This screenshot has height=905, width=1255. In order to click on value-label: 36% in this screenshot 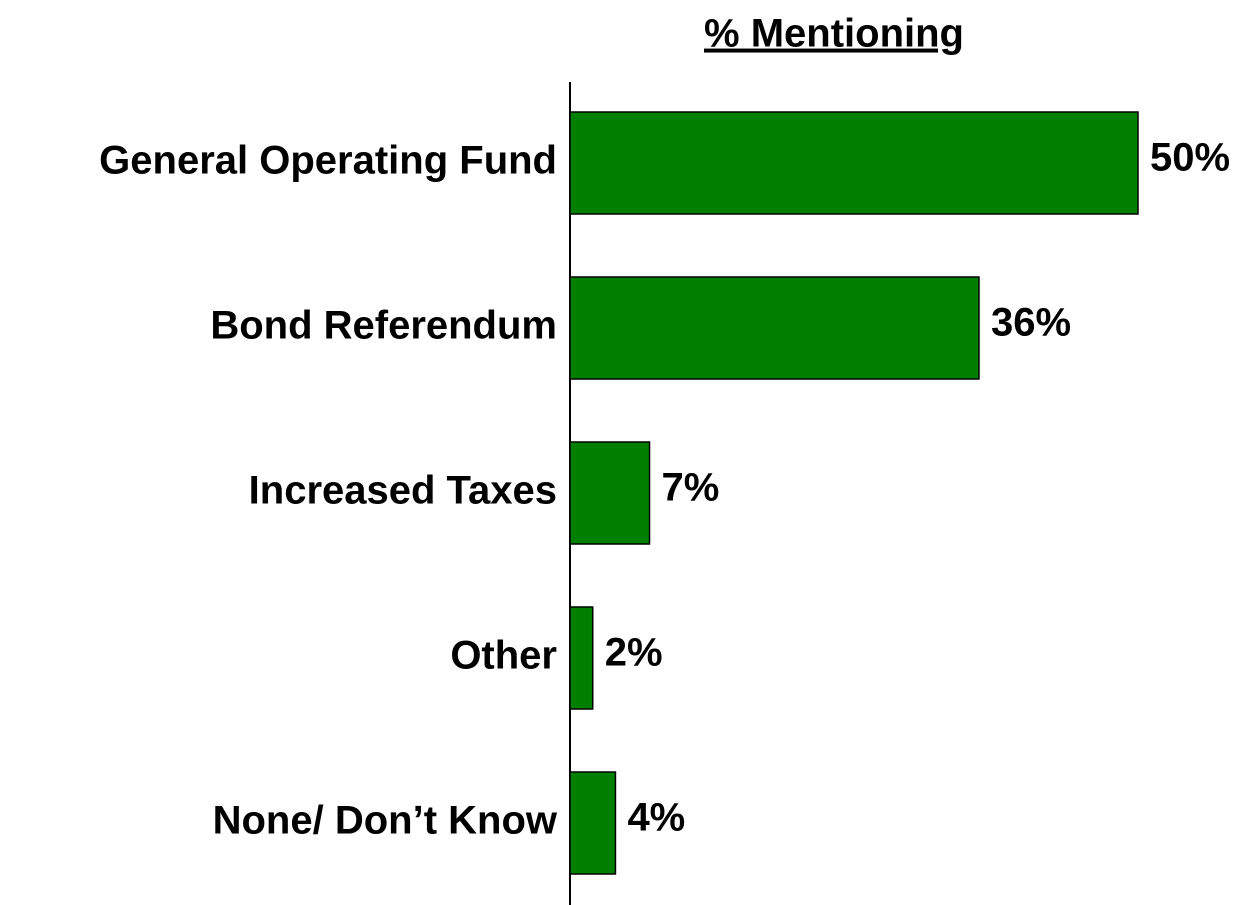, I will do `click(1031, 323)`.